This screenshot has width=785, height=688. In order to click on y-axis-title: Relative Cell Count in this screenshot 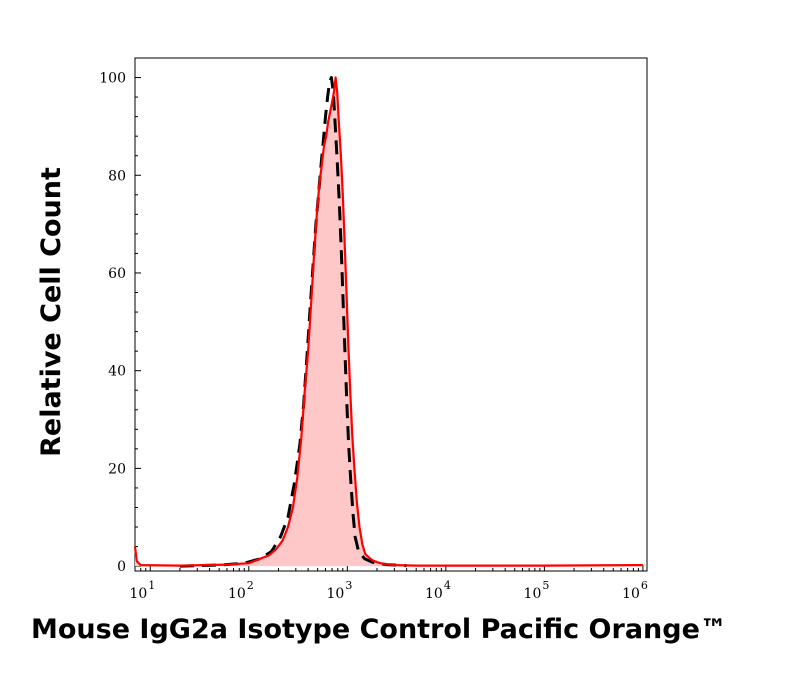, I will do `click(51, 312)`.